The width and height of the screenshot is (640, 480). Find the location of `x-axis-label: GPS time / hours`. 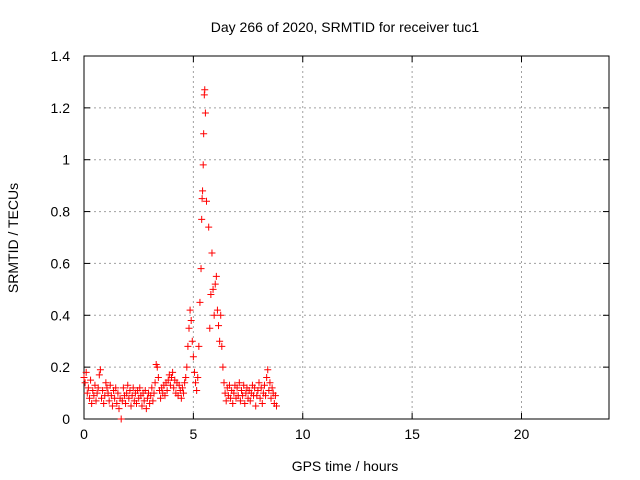

x-axis-label: GPS time / hours is located at coordinates (345, 466).